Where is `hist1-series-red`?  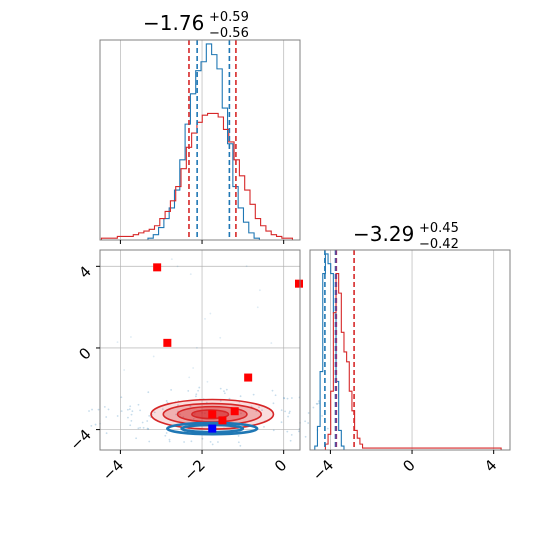 hist1-series-red is located at coordinates (196, 176).